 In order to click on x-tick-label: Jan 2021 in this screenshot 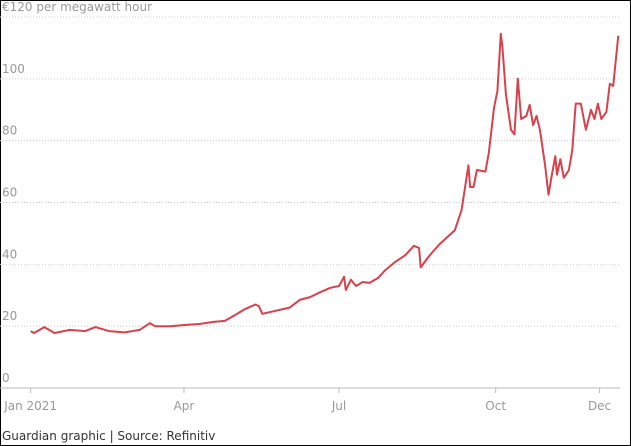, I will do `click(30, 406)`.